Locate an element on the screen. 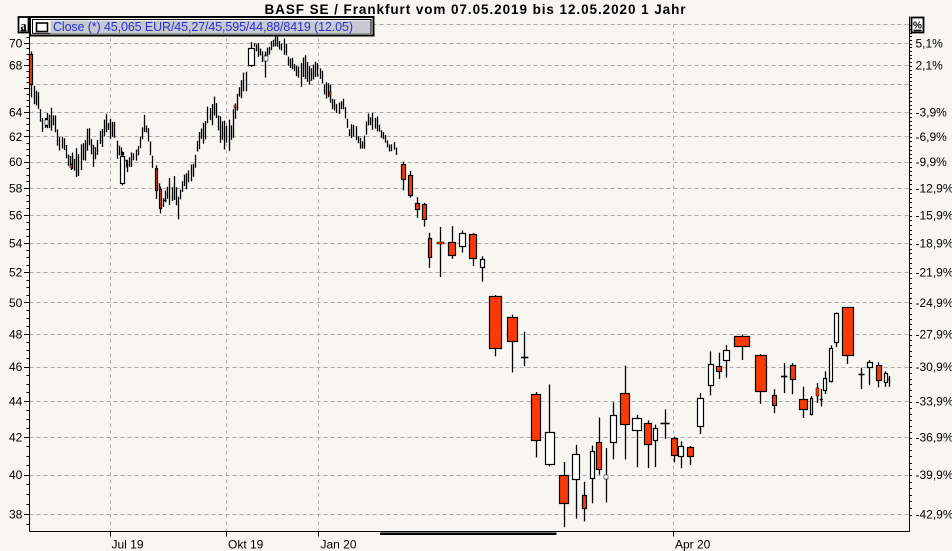 This screenshot has height=551, width=952. svg-text: 40 is located at coordinates (16, 475).